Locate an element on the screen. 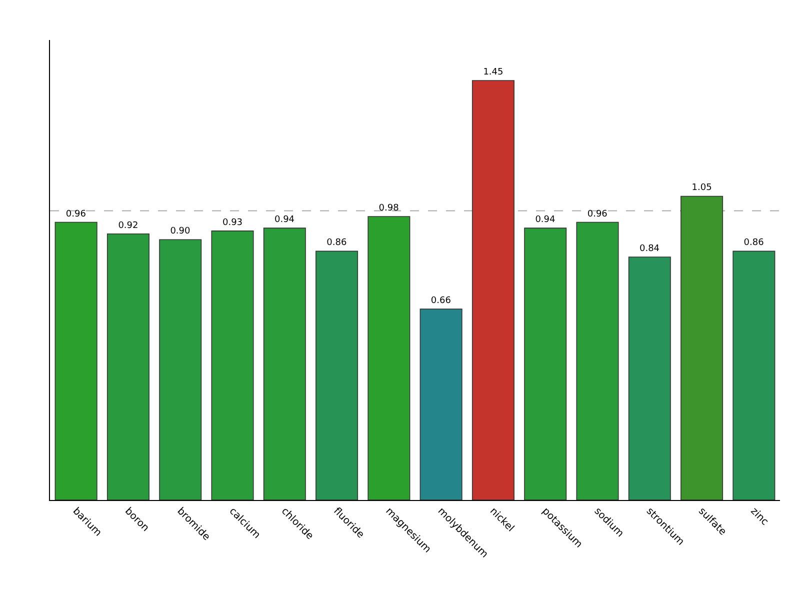  data-label: 1.05 is located at coordinates (702, 188).